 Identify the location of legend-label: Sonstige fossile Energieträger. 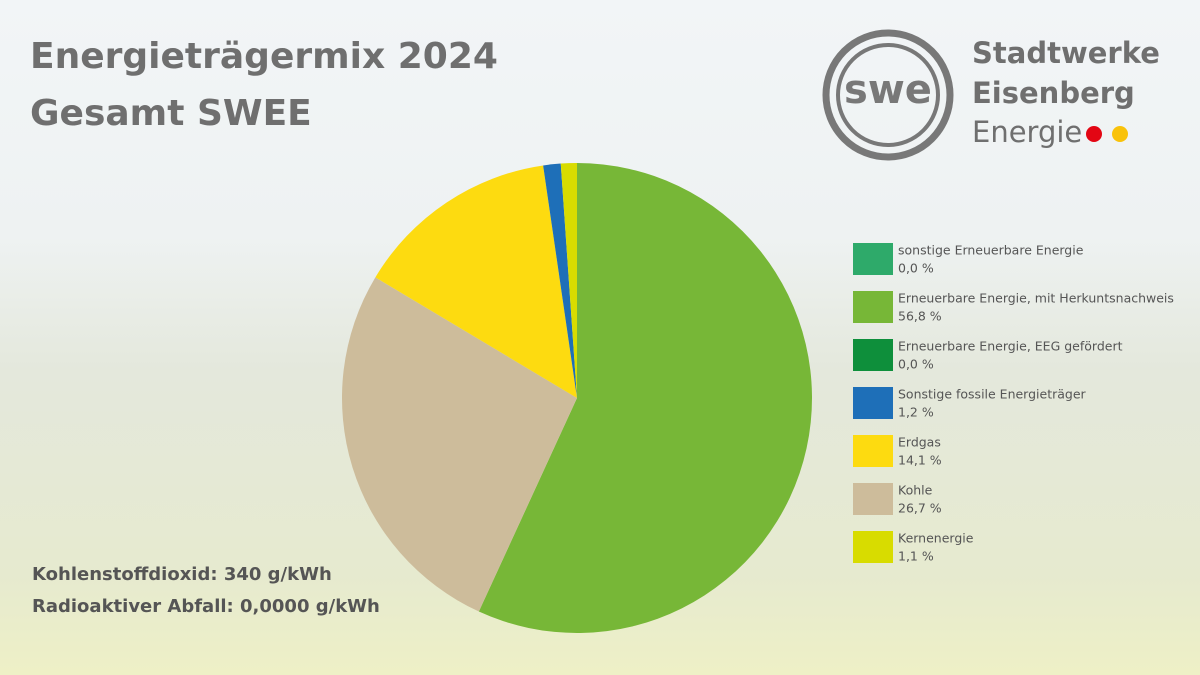
(992, 394).